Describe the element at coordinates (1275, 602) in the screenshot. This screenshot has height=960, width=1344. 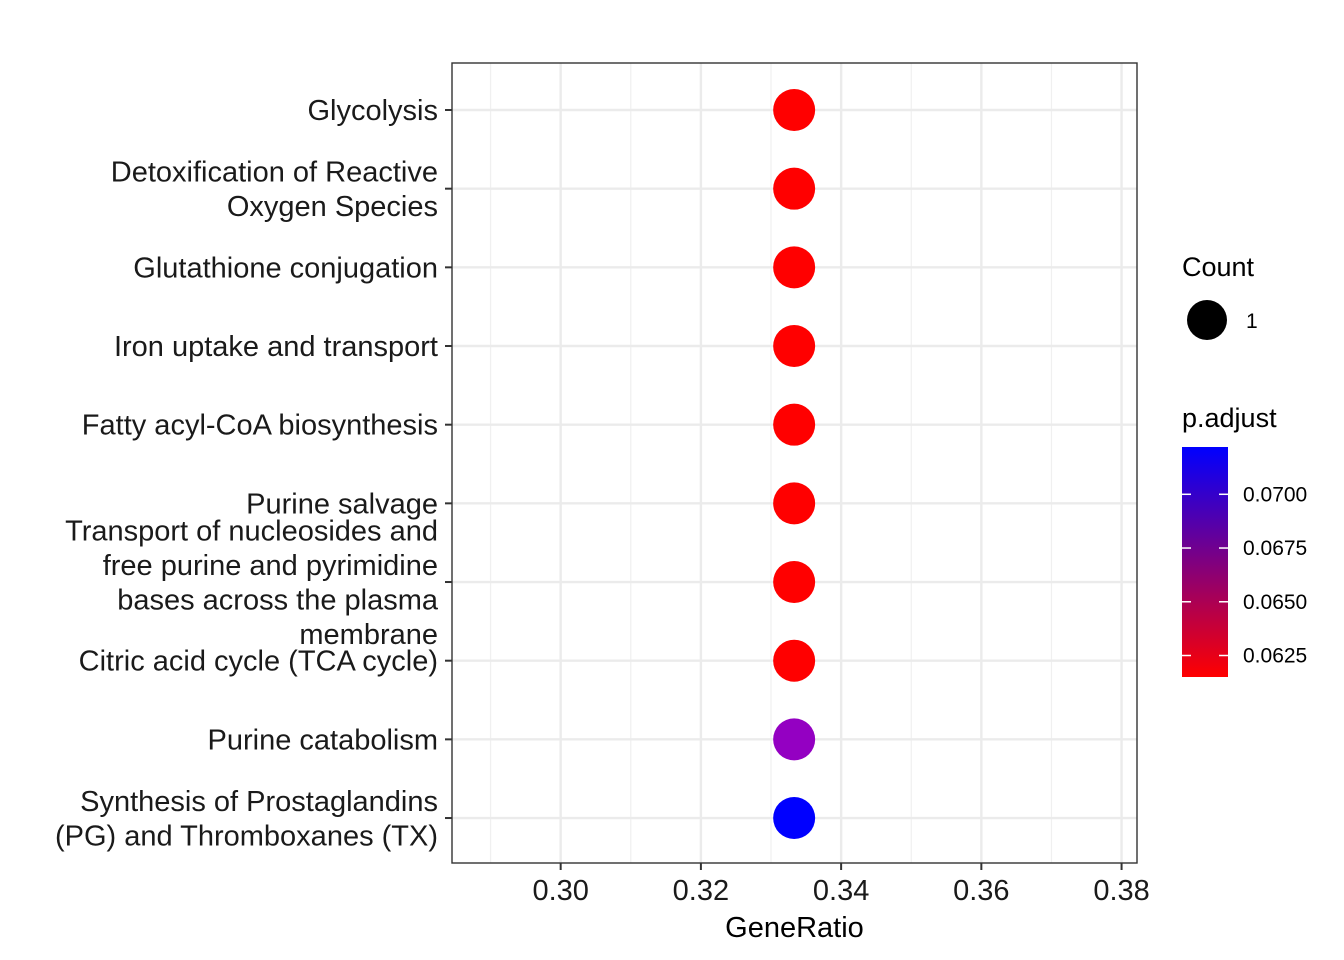
I see `colorbar-label: 0.0650` at that location.